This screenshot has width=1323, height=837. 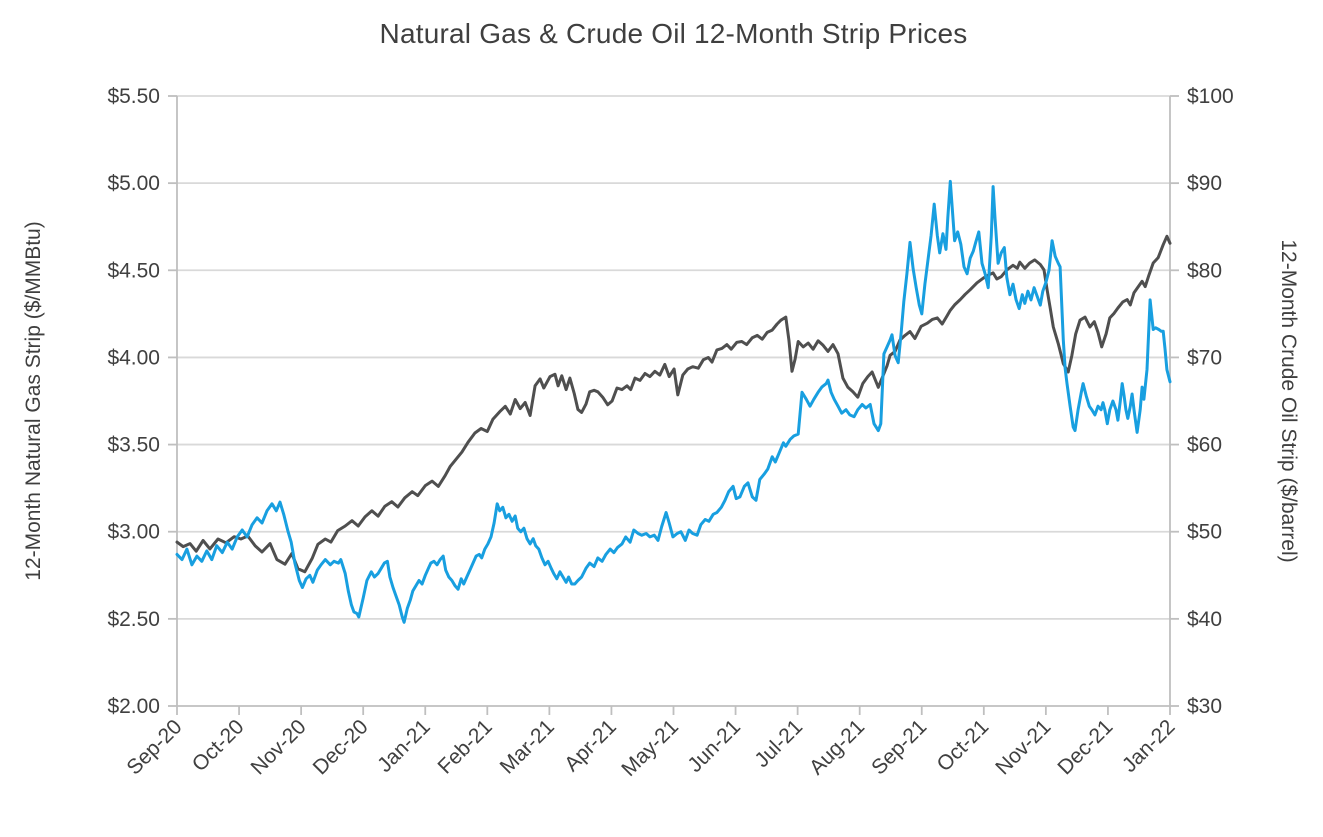 I want to click on x-tick-label: Jan-22, so click(x=1149, y=746).